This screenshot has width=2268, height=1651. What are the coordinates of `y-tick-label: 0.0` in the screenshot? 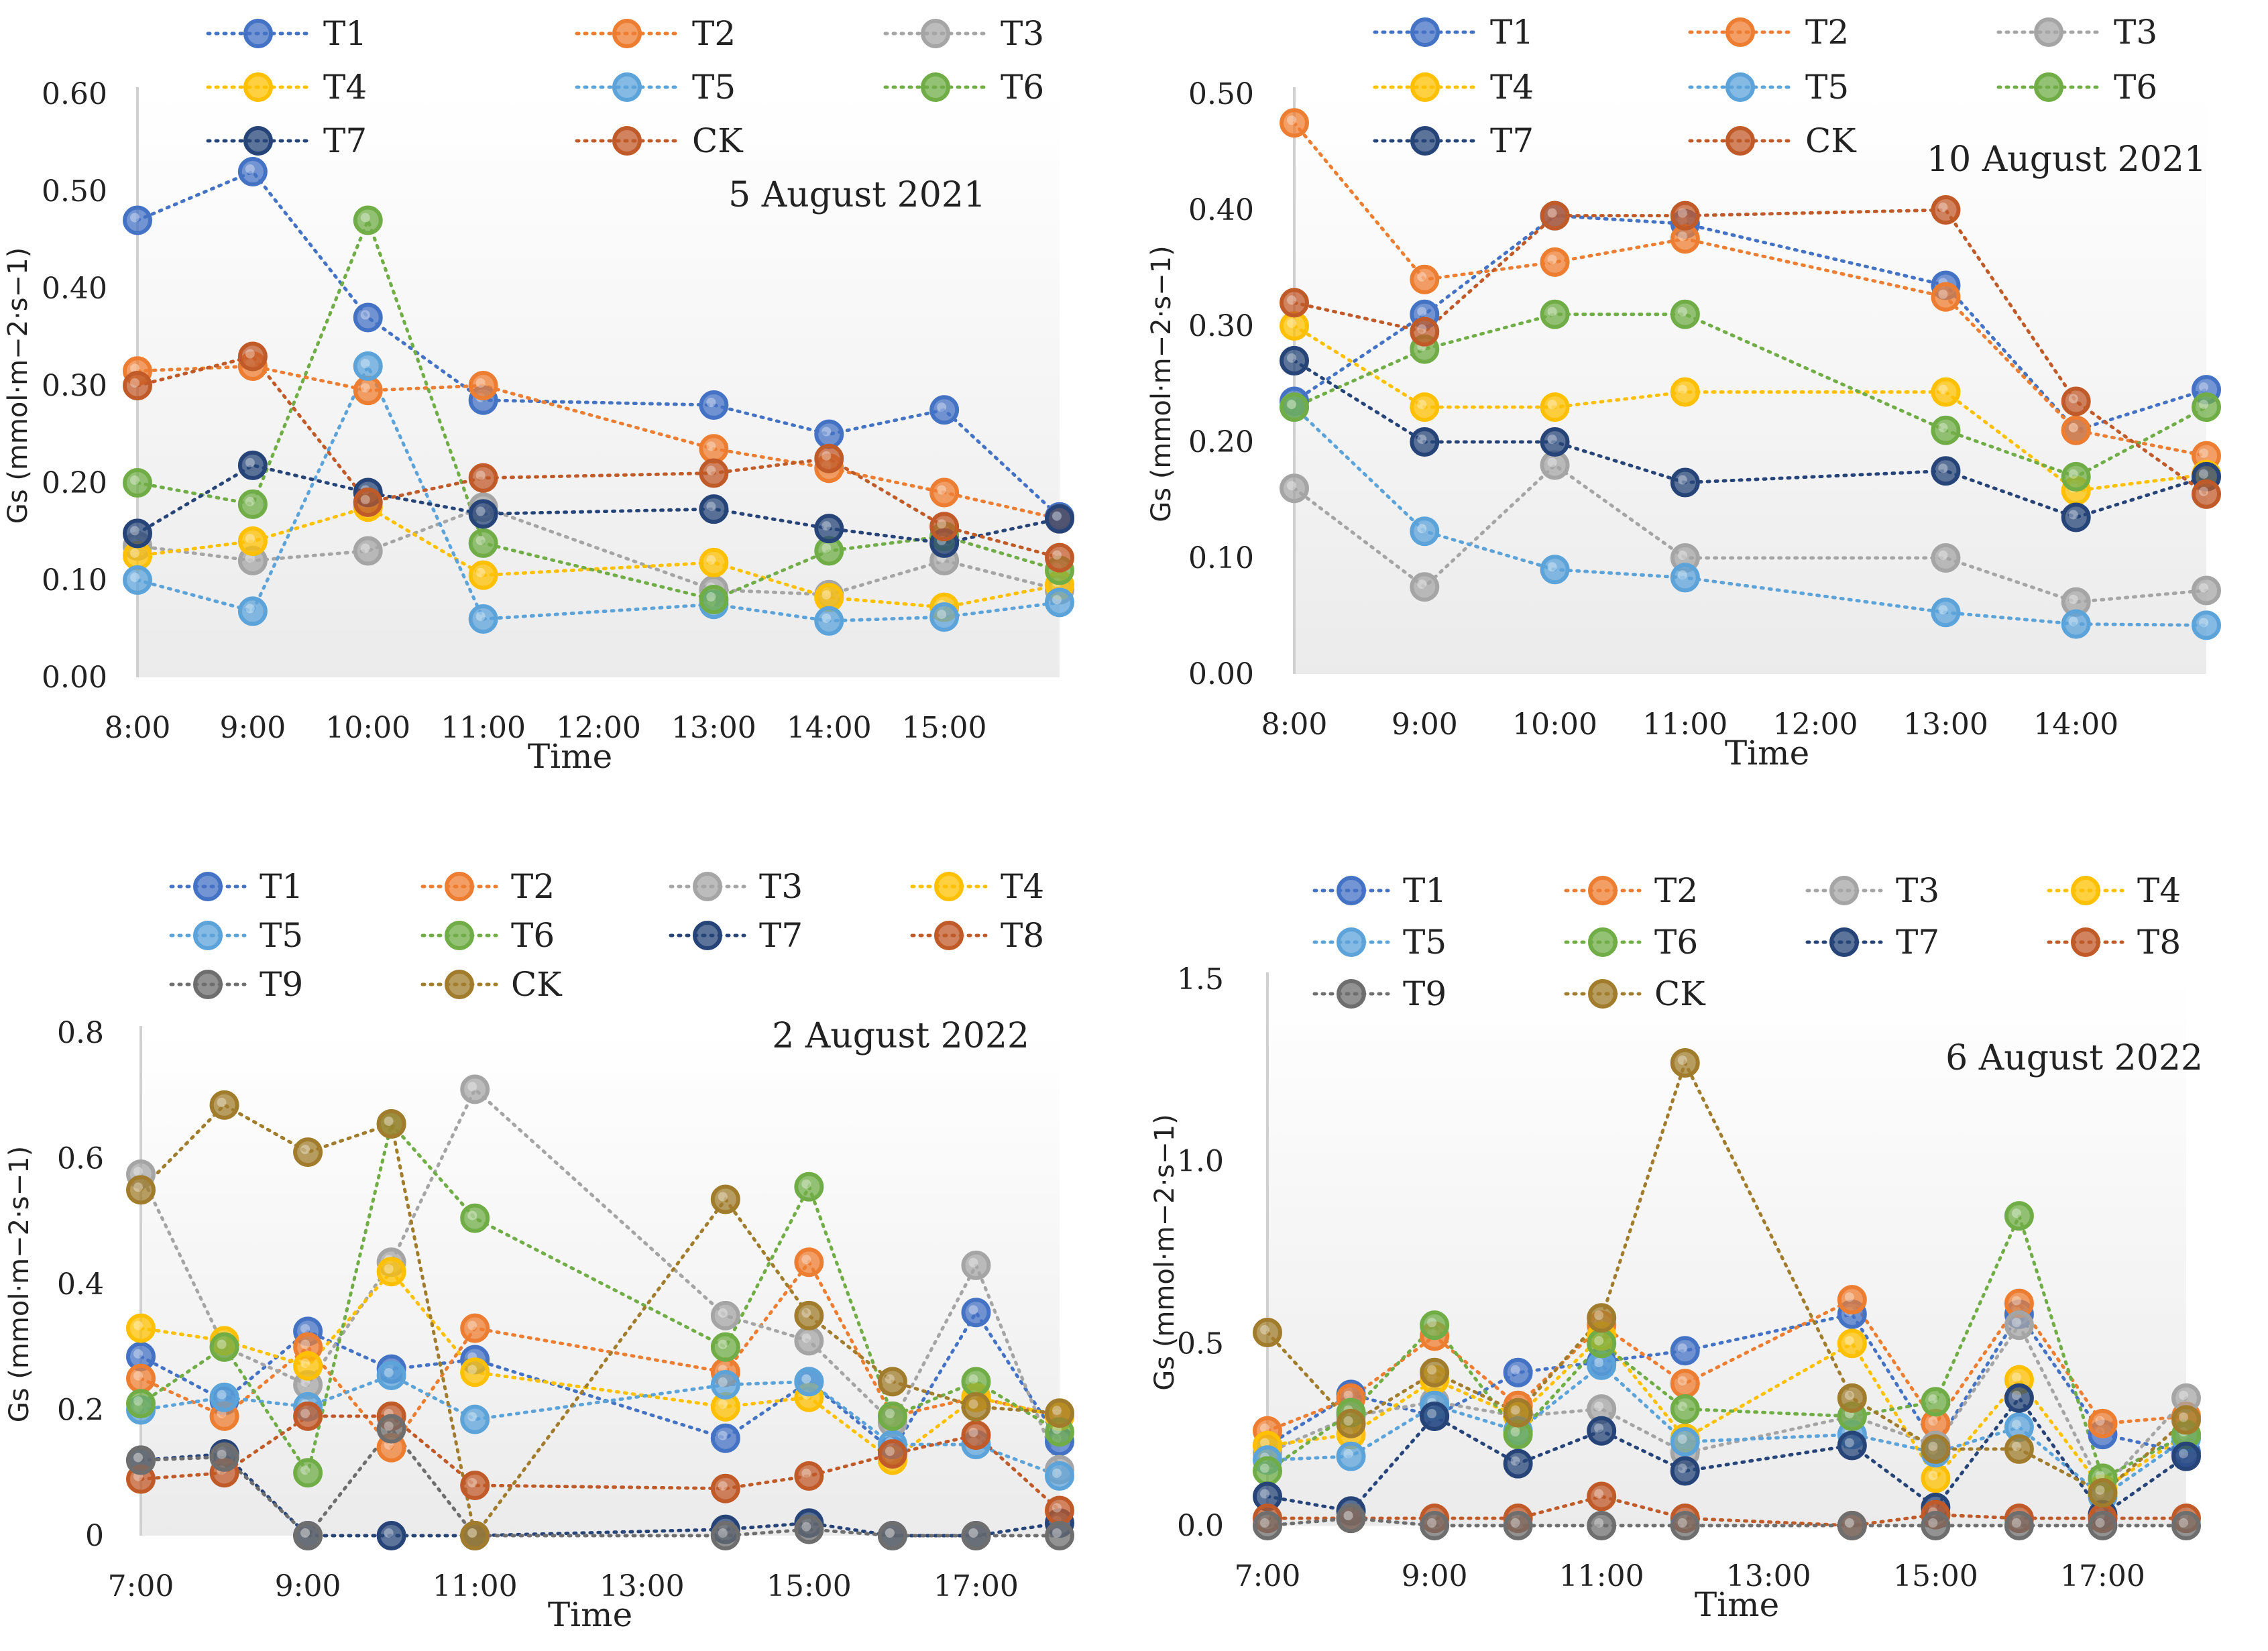 It's located at (1200, 1526).